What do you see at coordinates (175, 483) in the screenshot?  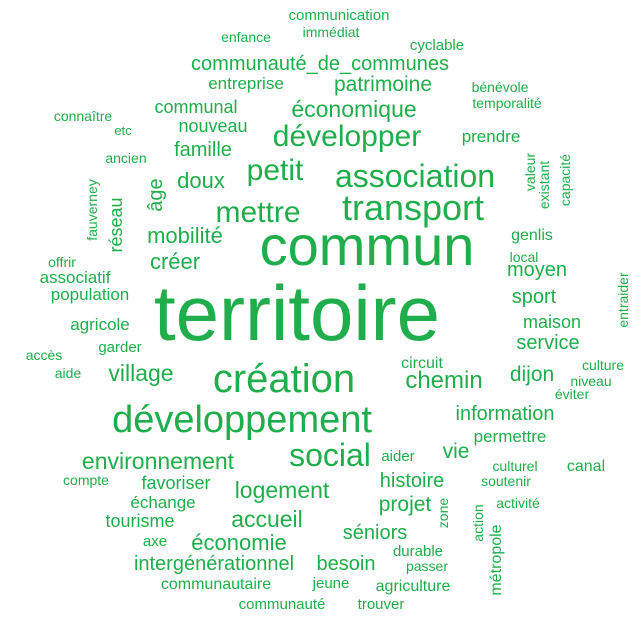 I see `word: favoriser` at bounding box center [175, 483].